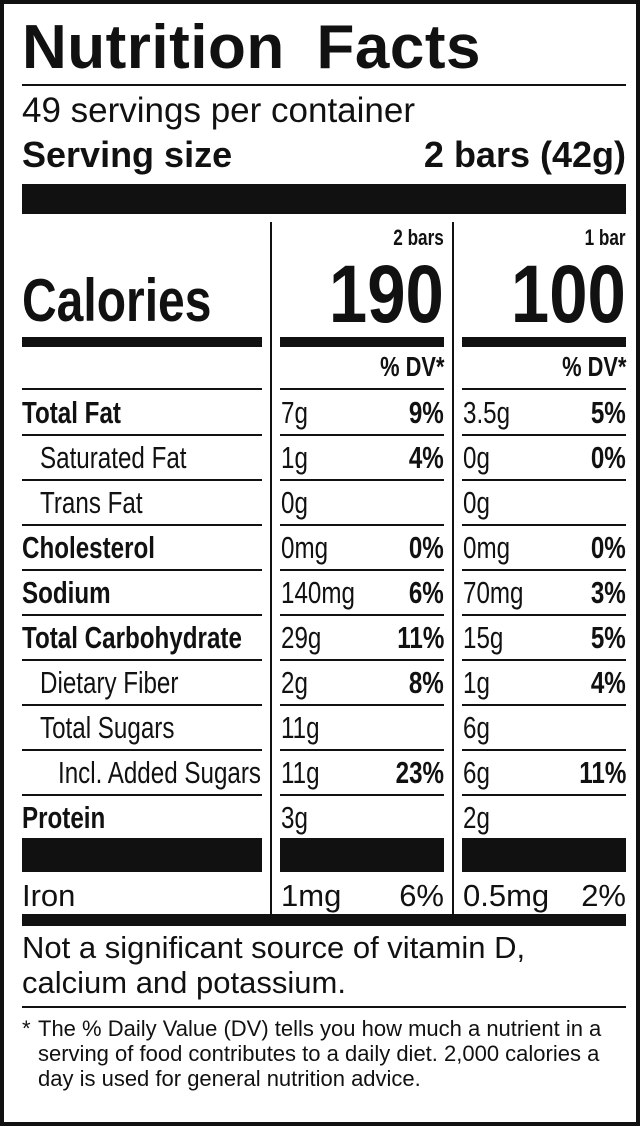 This screenshot has height=1126, width=640. Describe the element at coordinates (322, 894) in the screenshot. I see `nutrient-row-iron: Iron 1mg 6% 0.5mg 2%` at that location.